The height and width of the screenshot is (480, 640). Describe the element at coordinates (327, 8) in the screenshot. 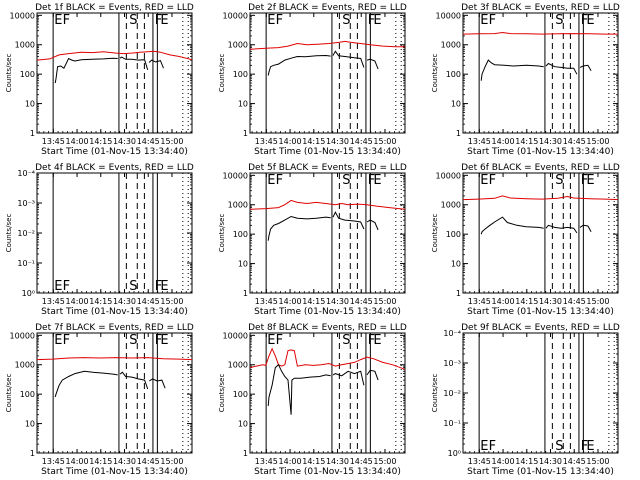

I see `panel-title: Det 2f BLACK = Events, RED = LLD` at that location.